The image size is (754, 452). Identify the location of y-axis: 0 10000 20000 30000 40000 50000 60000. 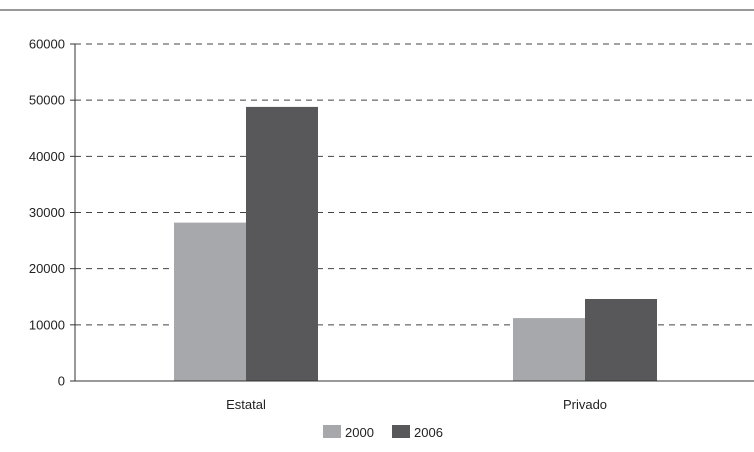
(52, 213).